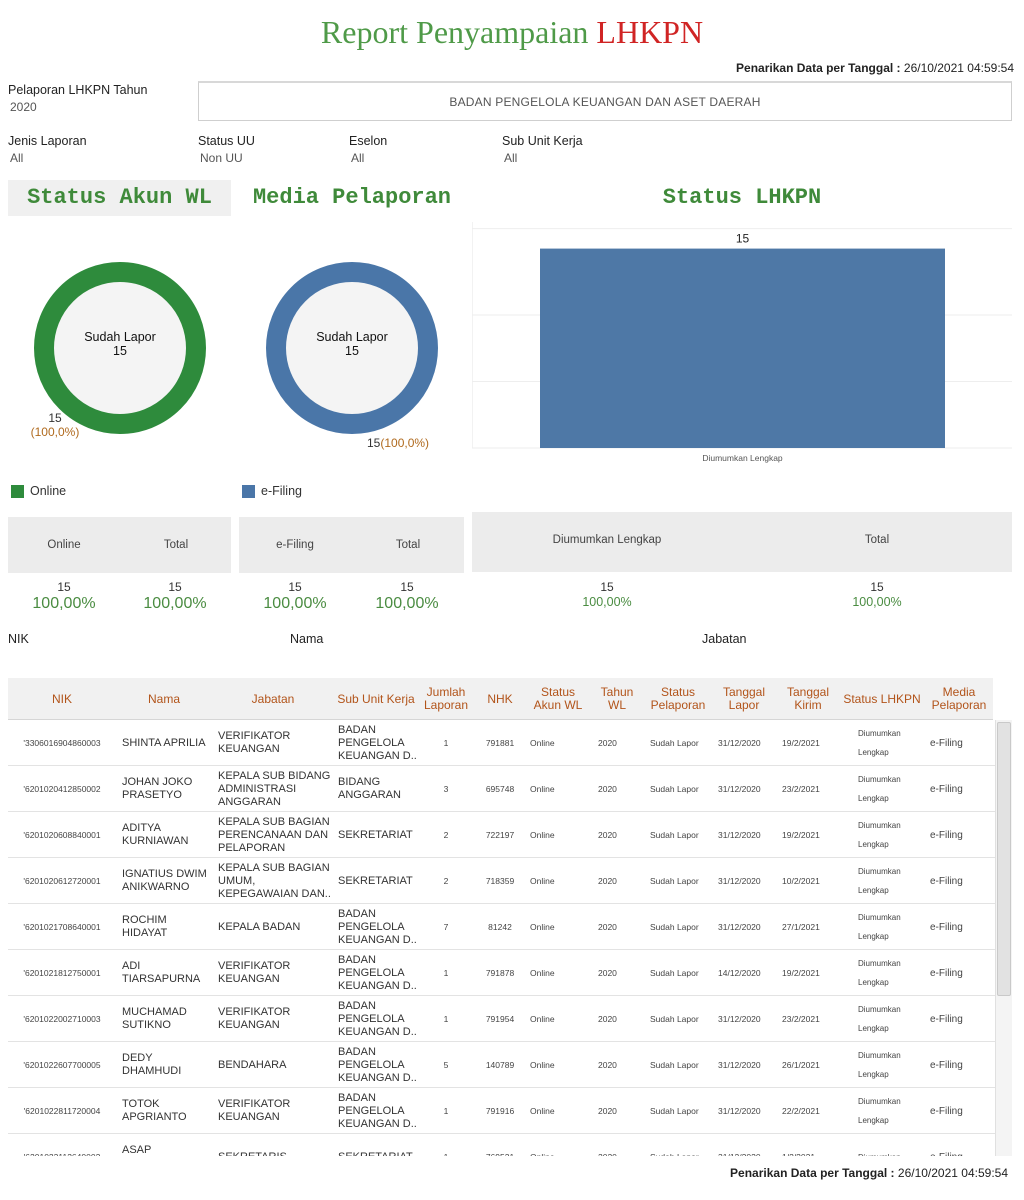 The width and height of the screenshot is (1024, 1200). I want to click on filter-tahun-value: 2020, so click(23, 107).